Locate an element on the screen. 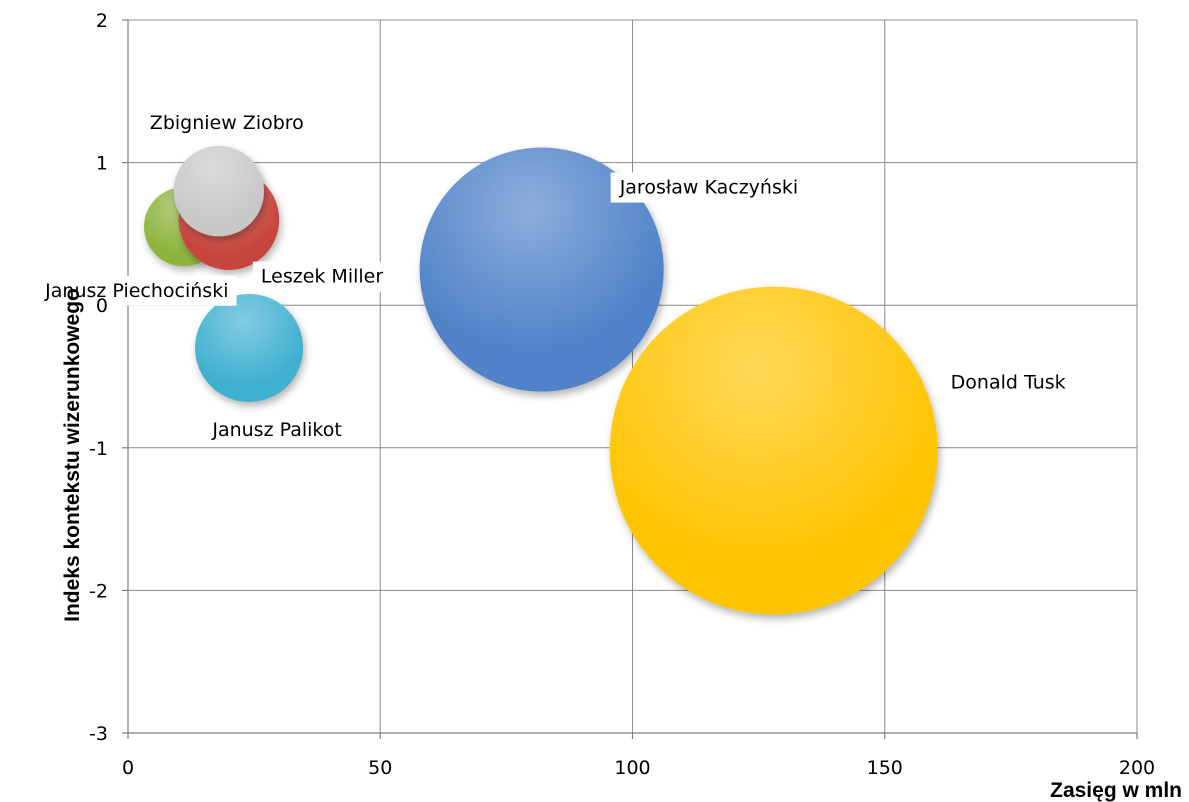 This screenshot has height=802, width=1189. bubble-label-leszek-miller: Leszek Miller is located at coordinates (322, 276).